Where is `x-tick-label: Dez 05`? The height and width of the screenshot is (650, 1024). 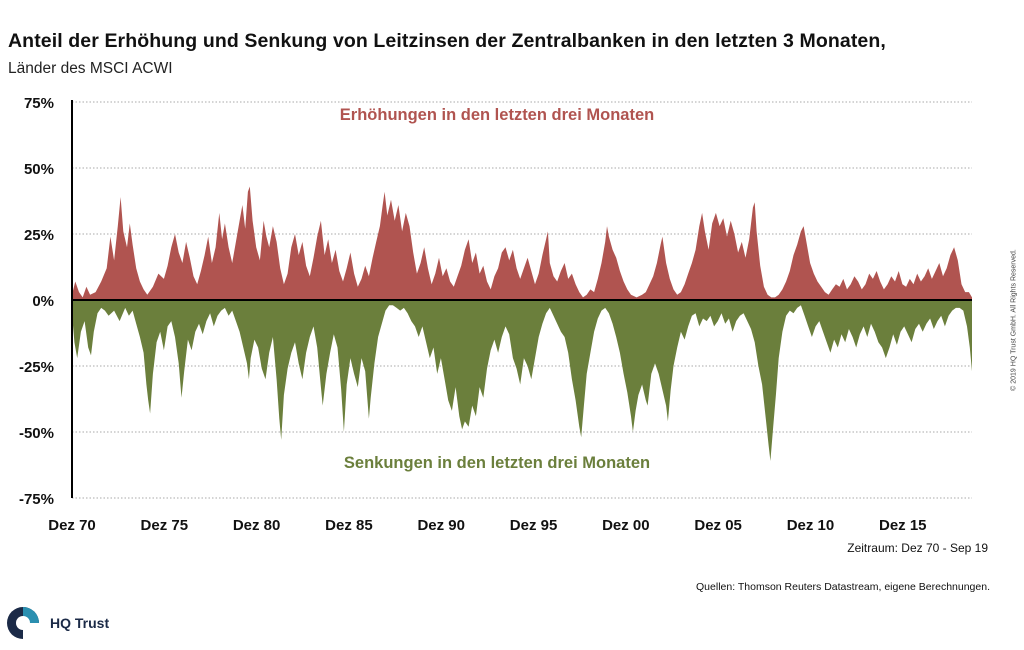 x-tick-label: Dez 05 is located at coordinates (718, 525).